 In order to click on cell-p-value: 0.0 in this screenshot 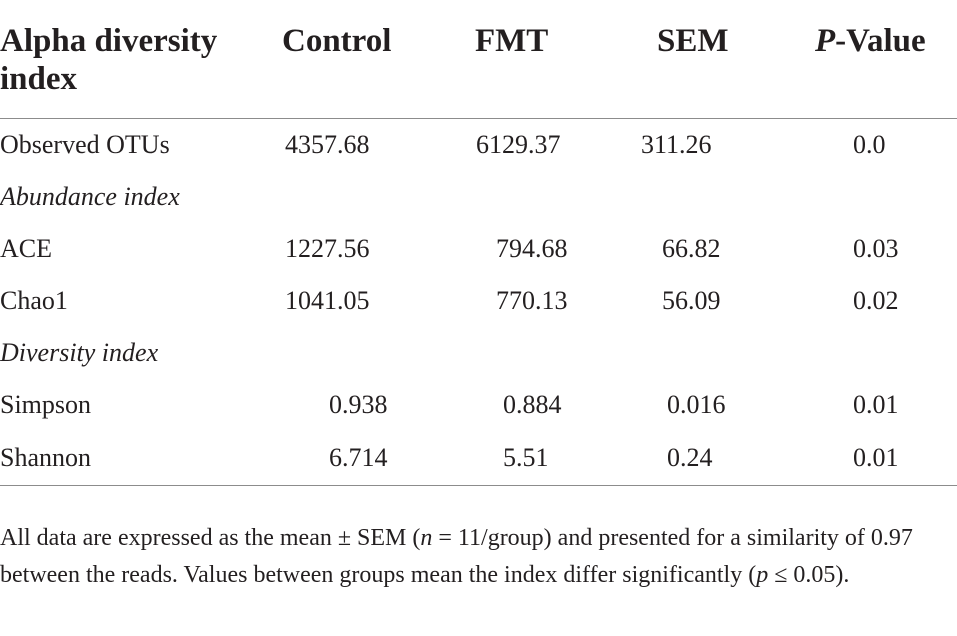, I will do `click(869, 144)`.